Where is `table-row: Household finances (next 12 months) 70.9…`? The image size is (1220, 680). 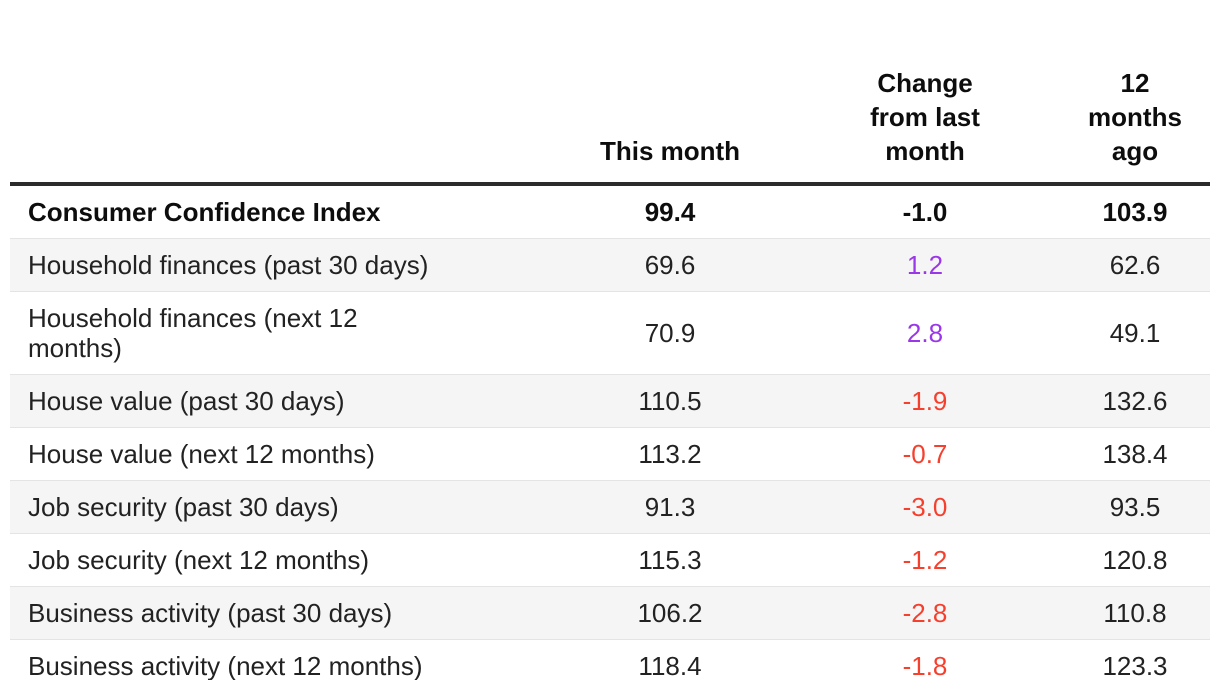 table-row: Household finances (next 12 months) 70.9… is located at coordinates (610, 333).